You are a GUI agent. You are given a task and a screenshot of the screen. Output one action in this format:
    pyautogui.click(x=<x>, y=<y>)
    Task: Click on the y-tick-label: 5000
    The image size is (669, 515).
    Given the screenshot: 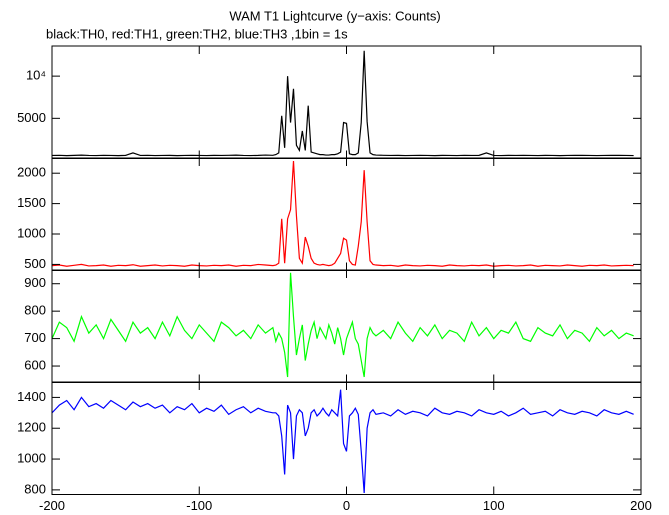 What is the action you would take?
    pyautogui.click(x=31, y=117)
    